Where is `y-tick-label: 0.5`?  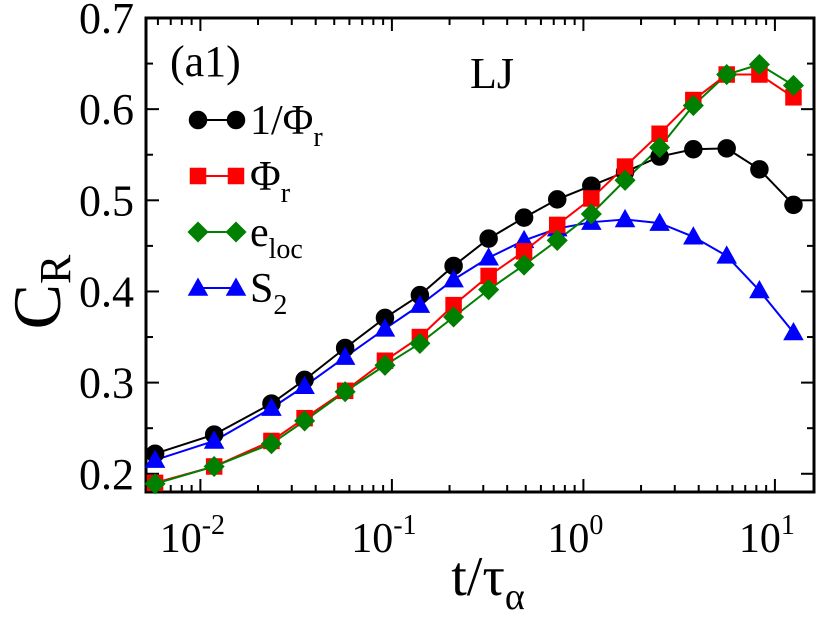
y-tick-label: 0.5 is located at coordinates (106, 200).